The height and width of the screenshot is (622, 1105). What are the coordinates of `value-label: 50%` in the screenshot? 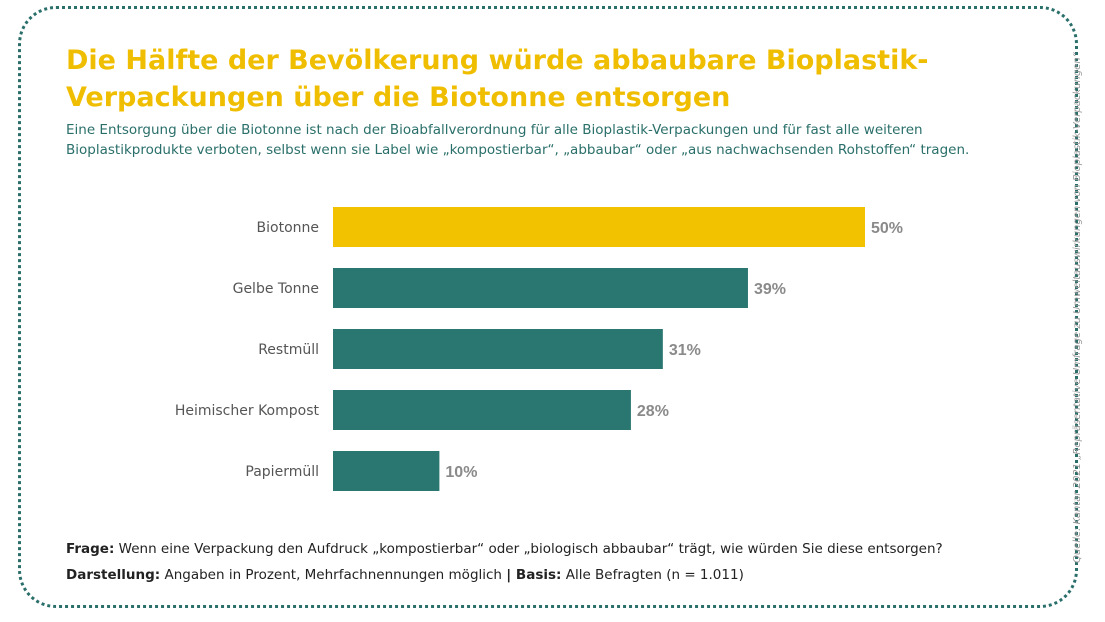 It's located at (887, 228).